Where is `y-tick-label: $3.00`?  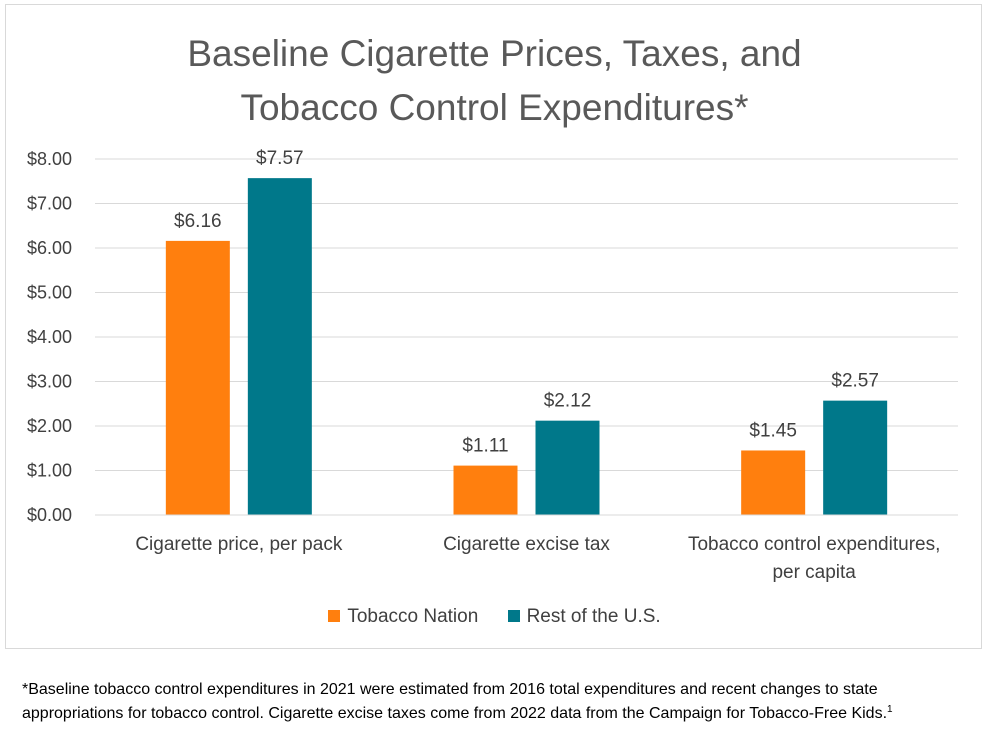
y-tick-label: $3.00 is located at coordinates (49, 382).